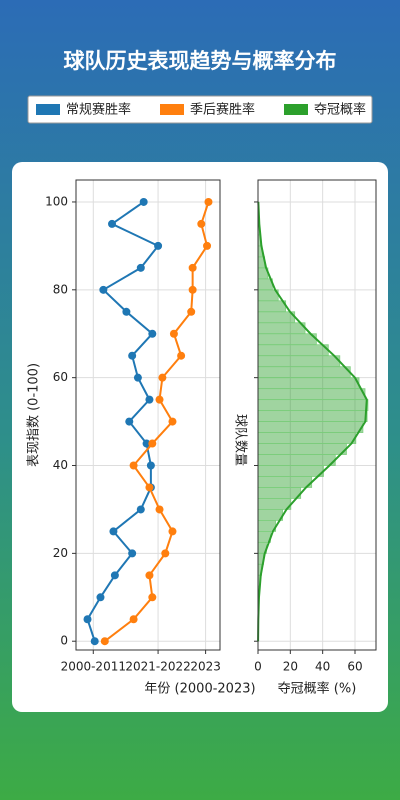  What do you see at coordinates (157, 667) in the screenshot?
I see `x-tick-label: 2021-2022` at bounding box center [157, 667].